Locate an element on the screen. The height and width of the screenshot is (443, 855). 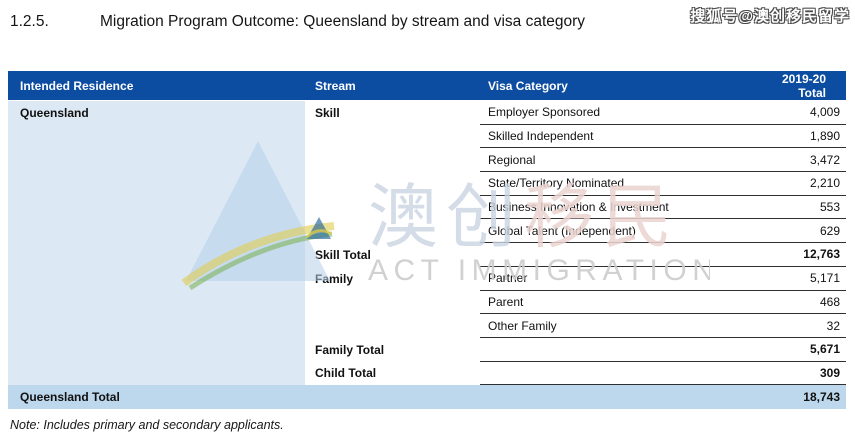
column-header-visa-category: Visa Category is located at coordinates (528, 85).